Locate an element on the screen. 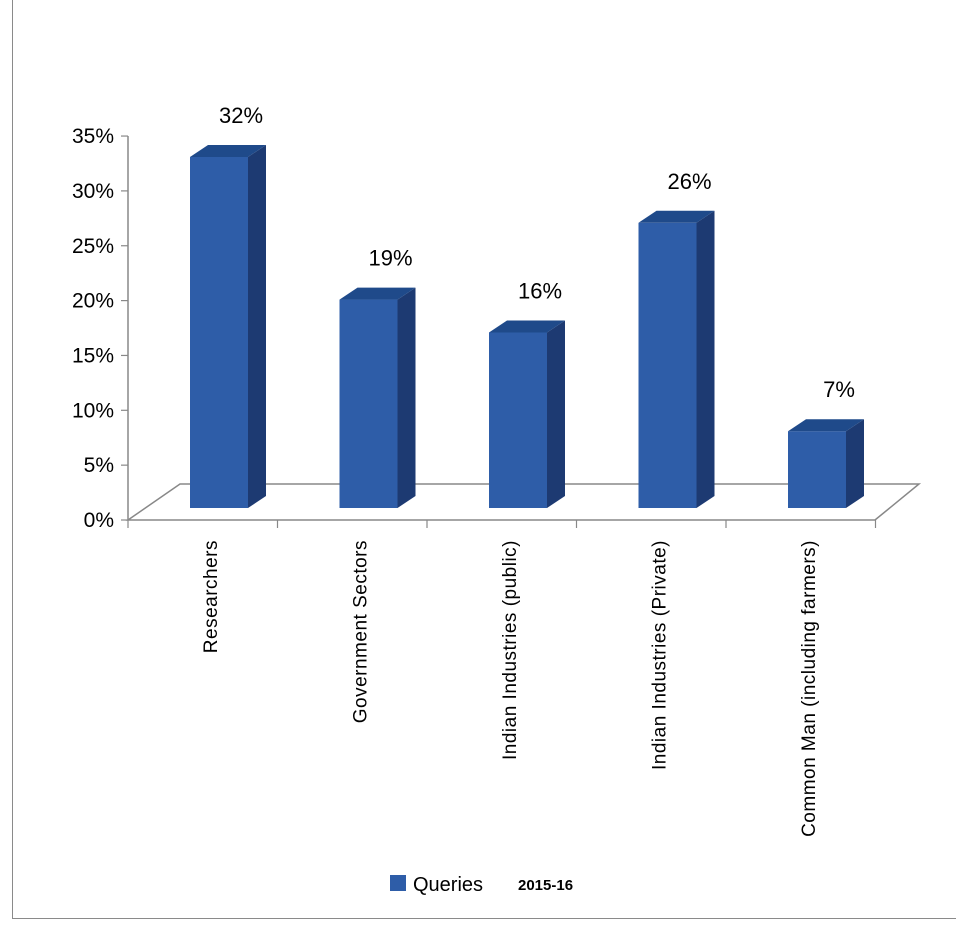  legend: Queries 2015-16 is located at coordinates (481, 885).